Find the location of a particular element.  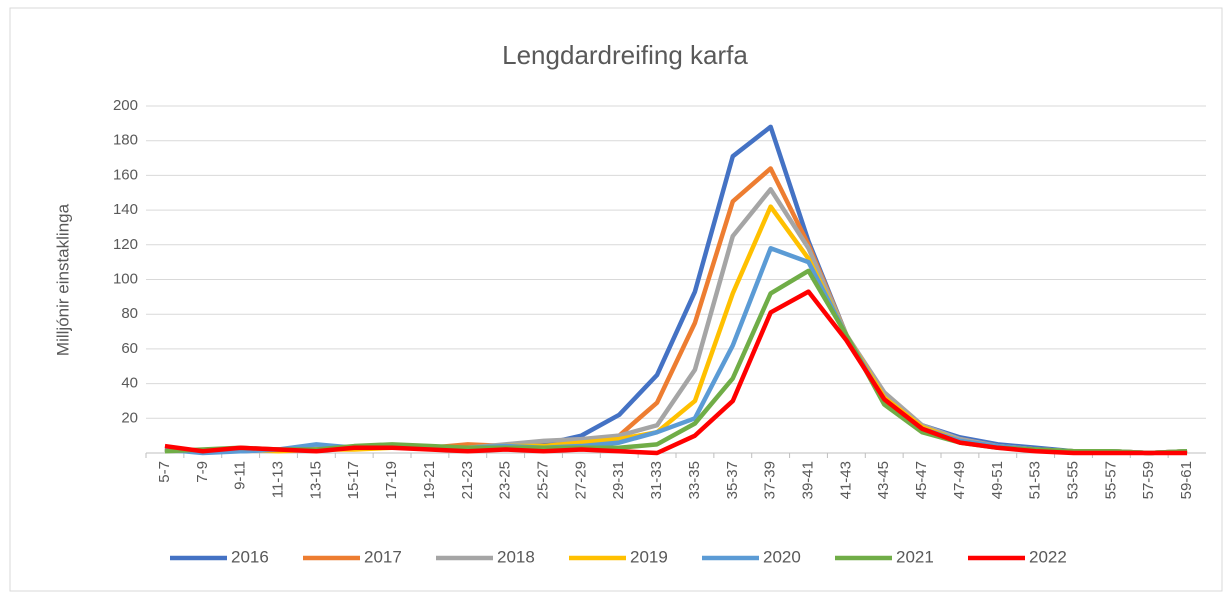

x-tick-label: 19-21 is located at coordinates (429, 480).